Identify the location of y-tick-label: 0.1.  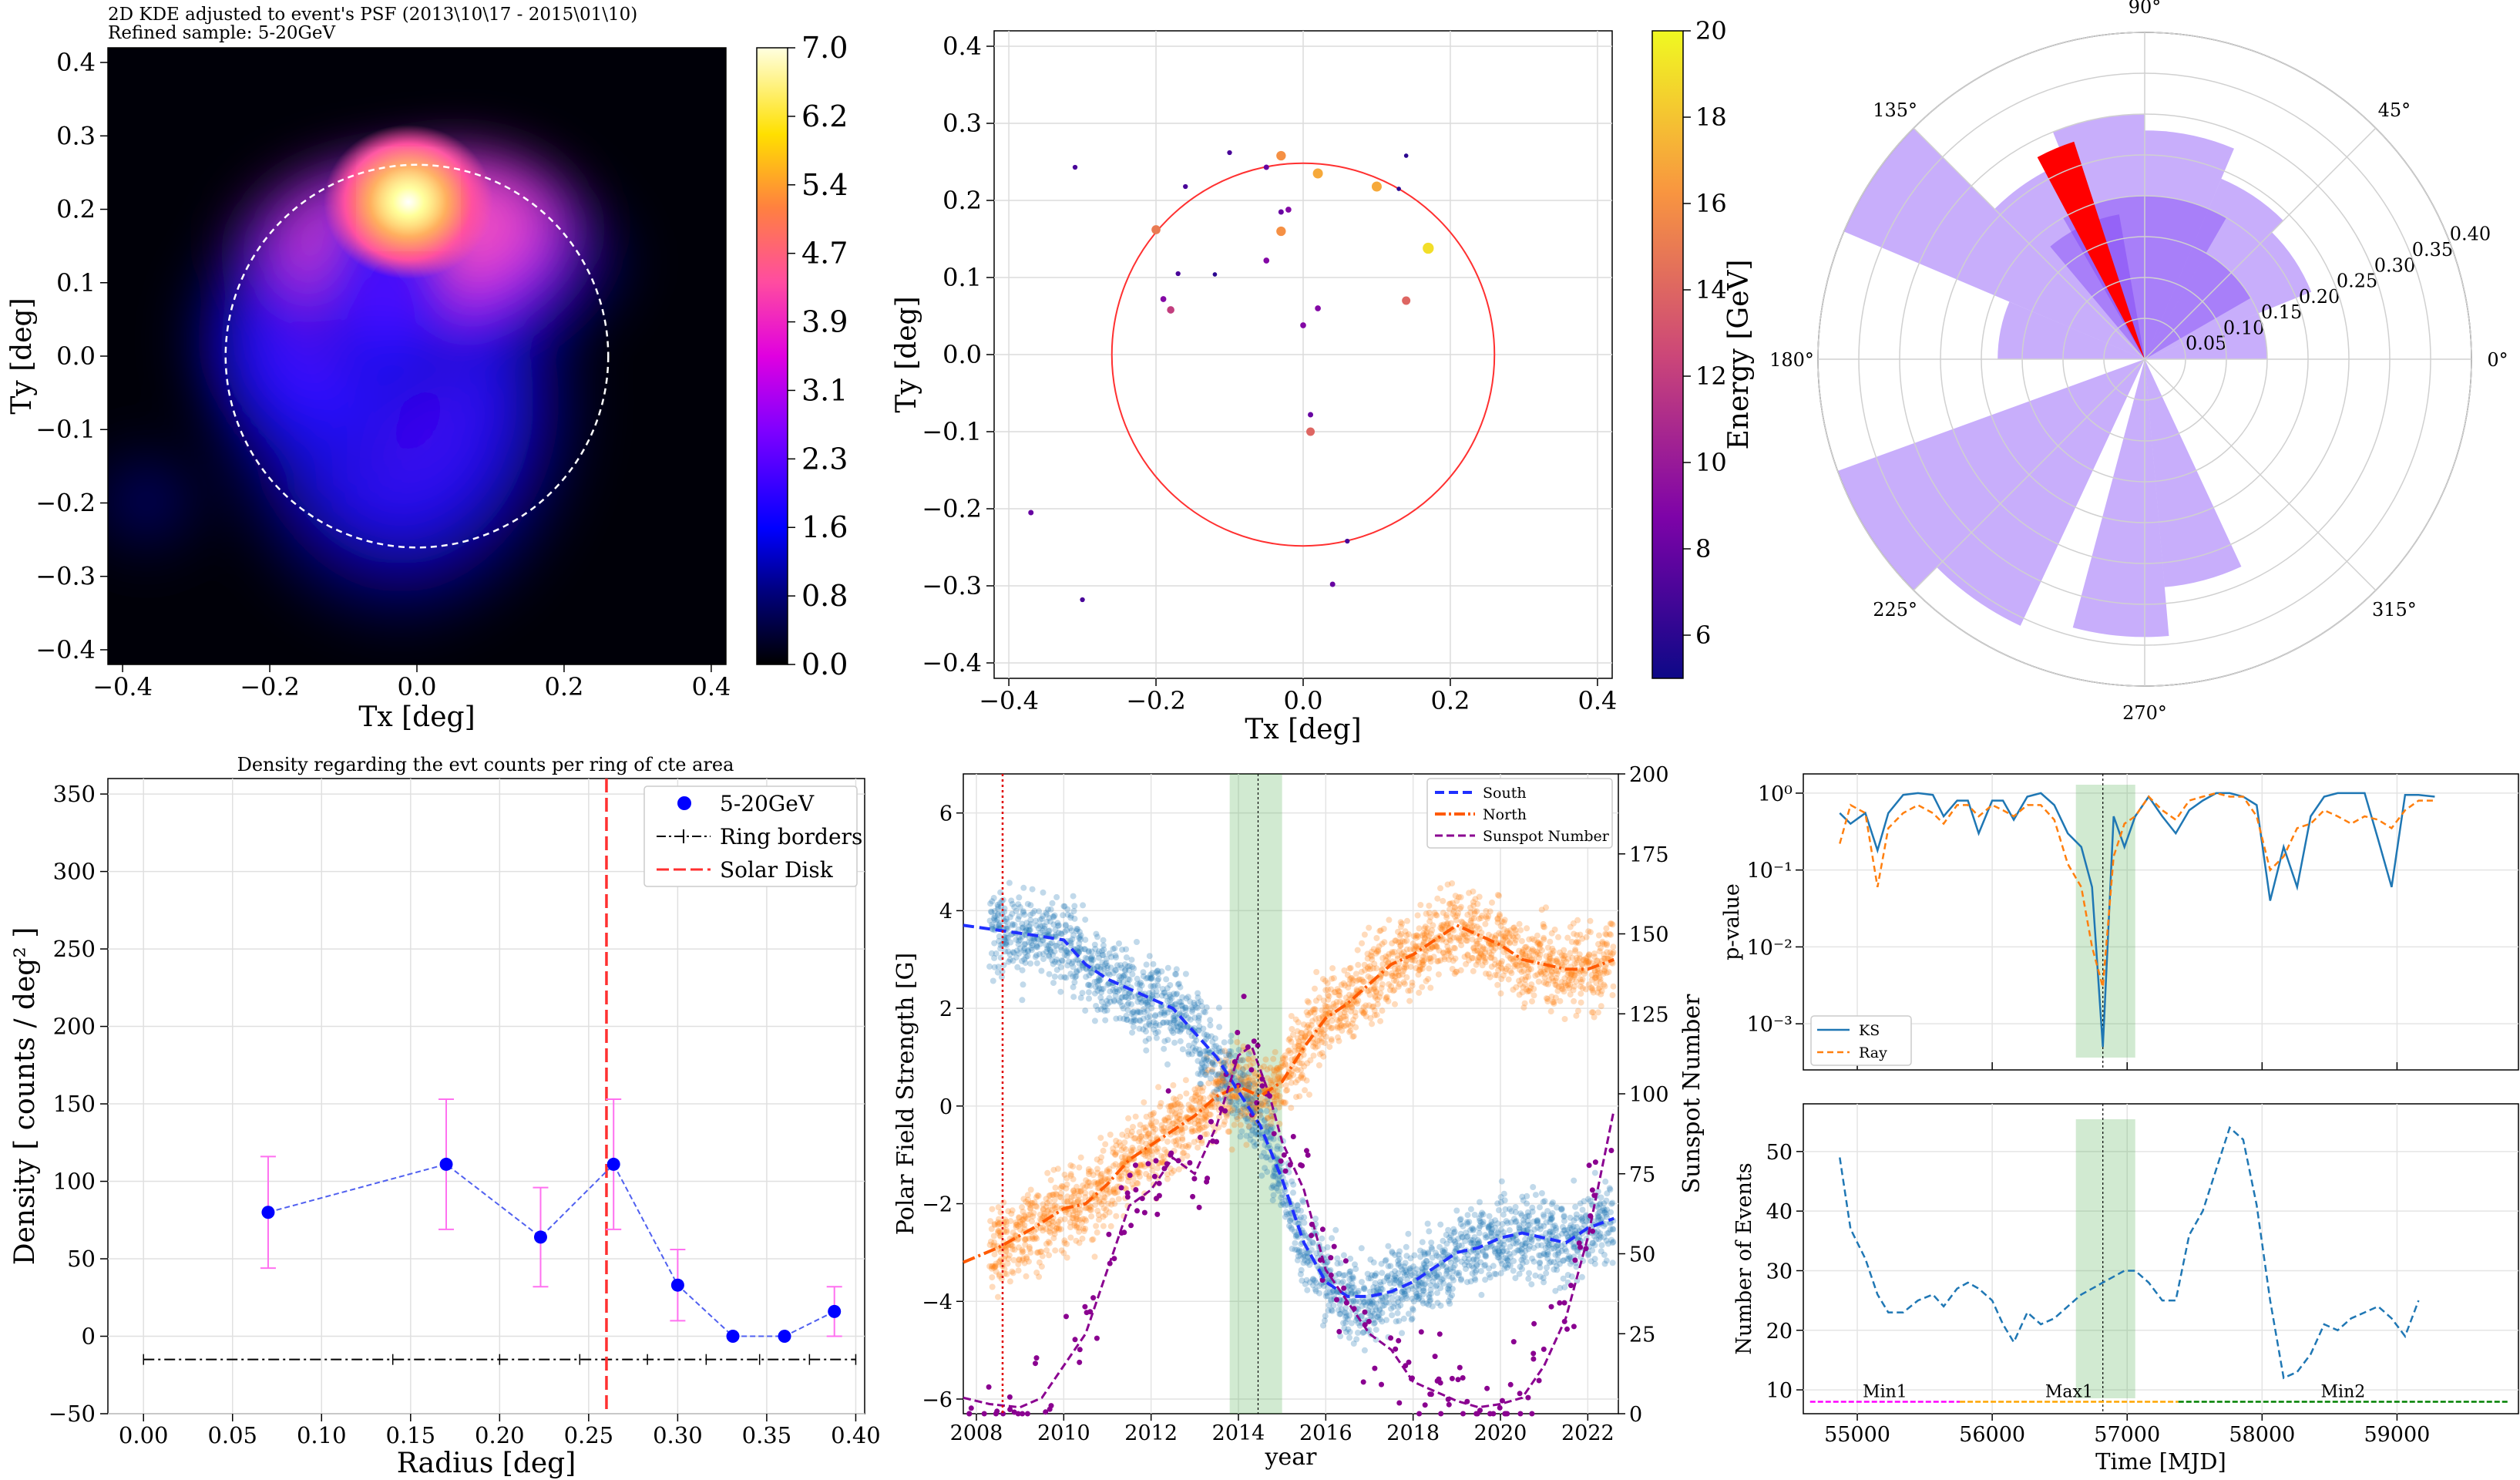
(76, 283).